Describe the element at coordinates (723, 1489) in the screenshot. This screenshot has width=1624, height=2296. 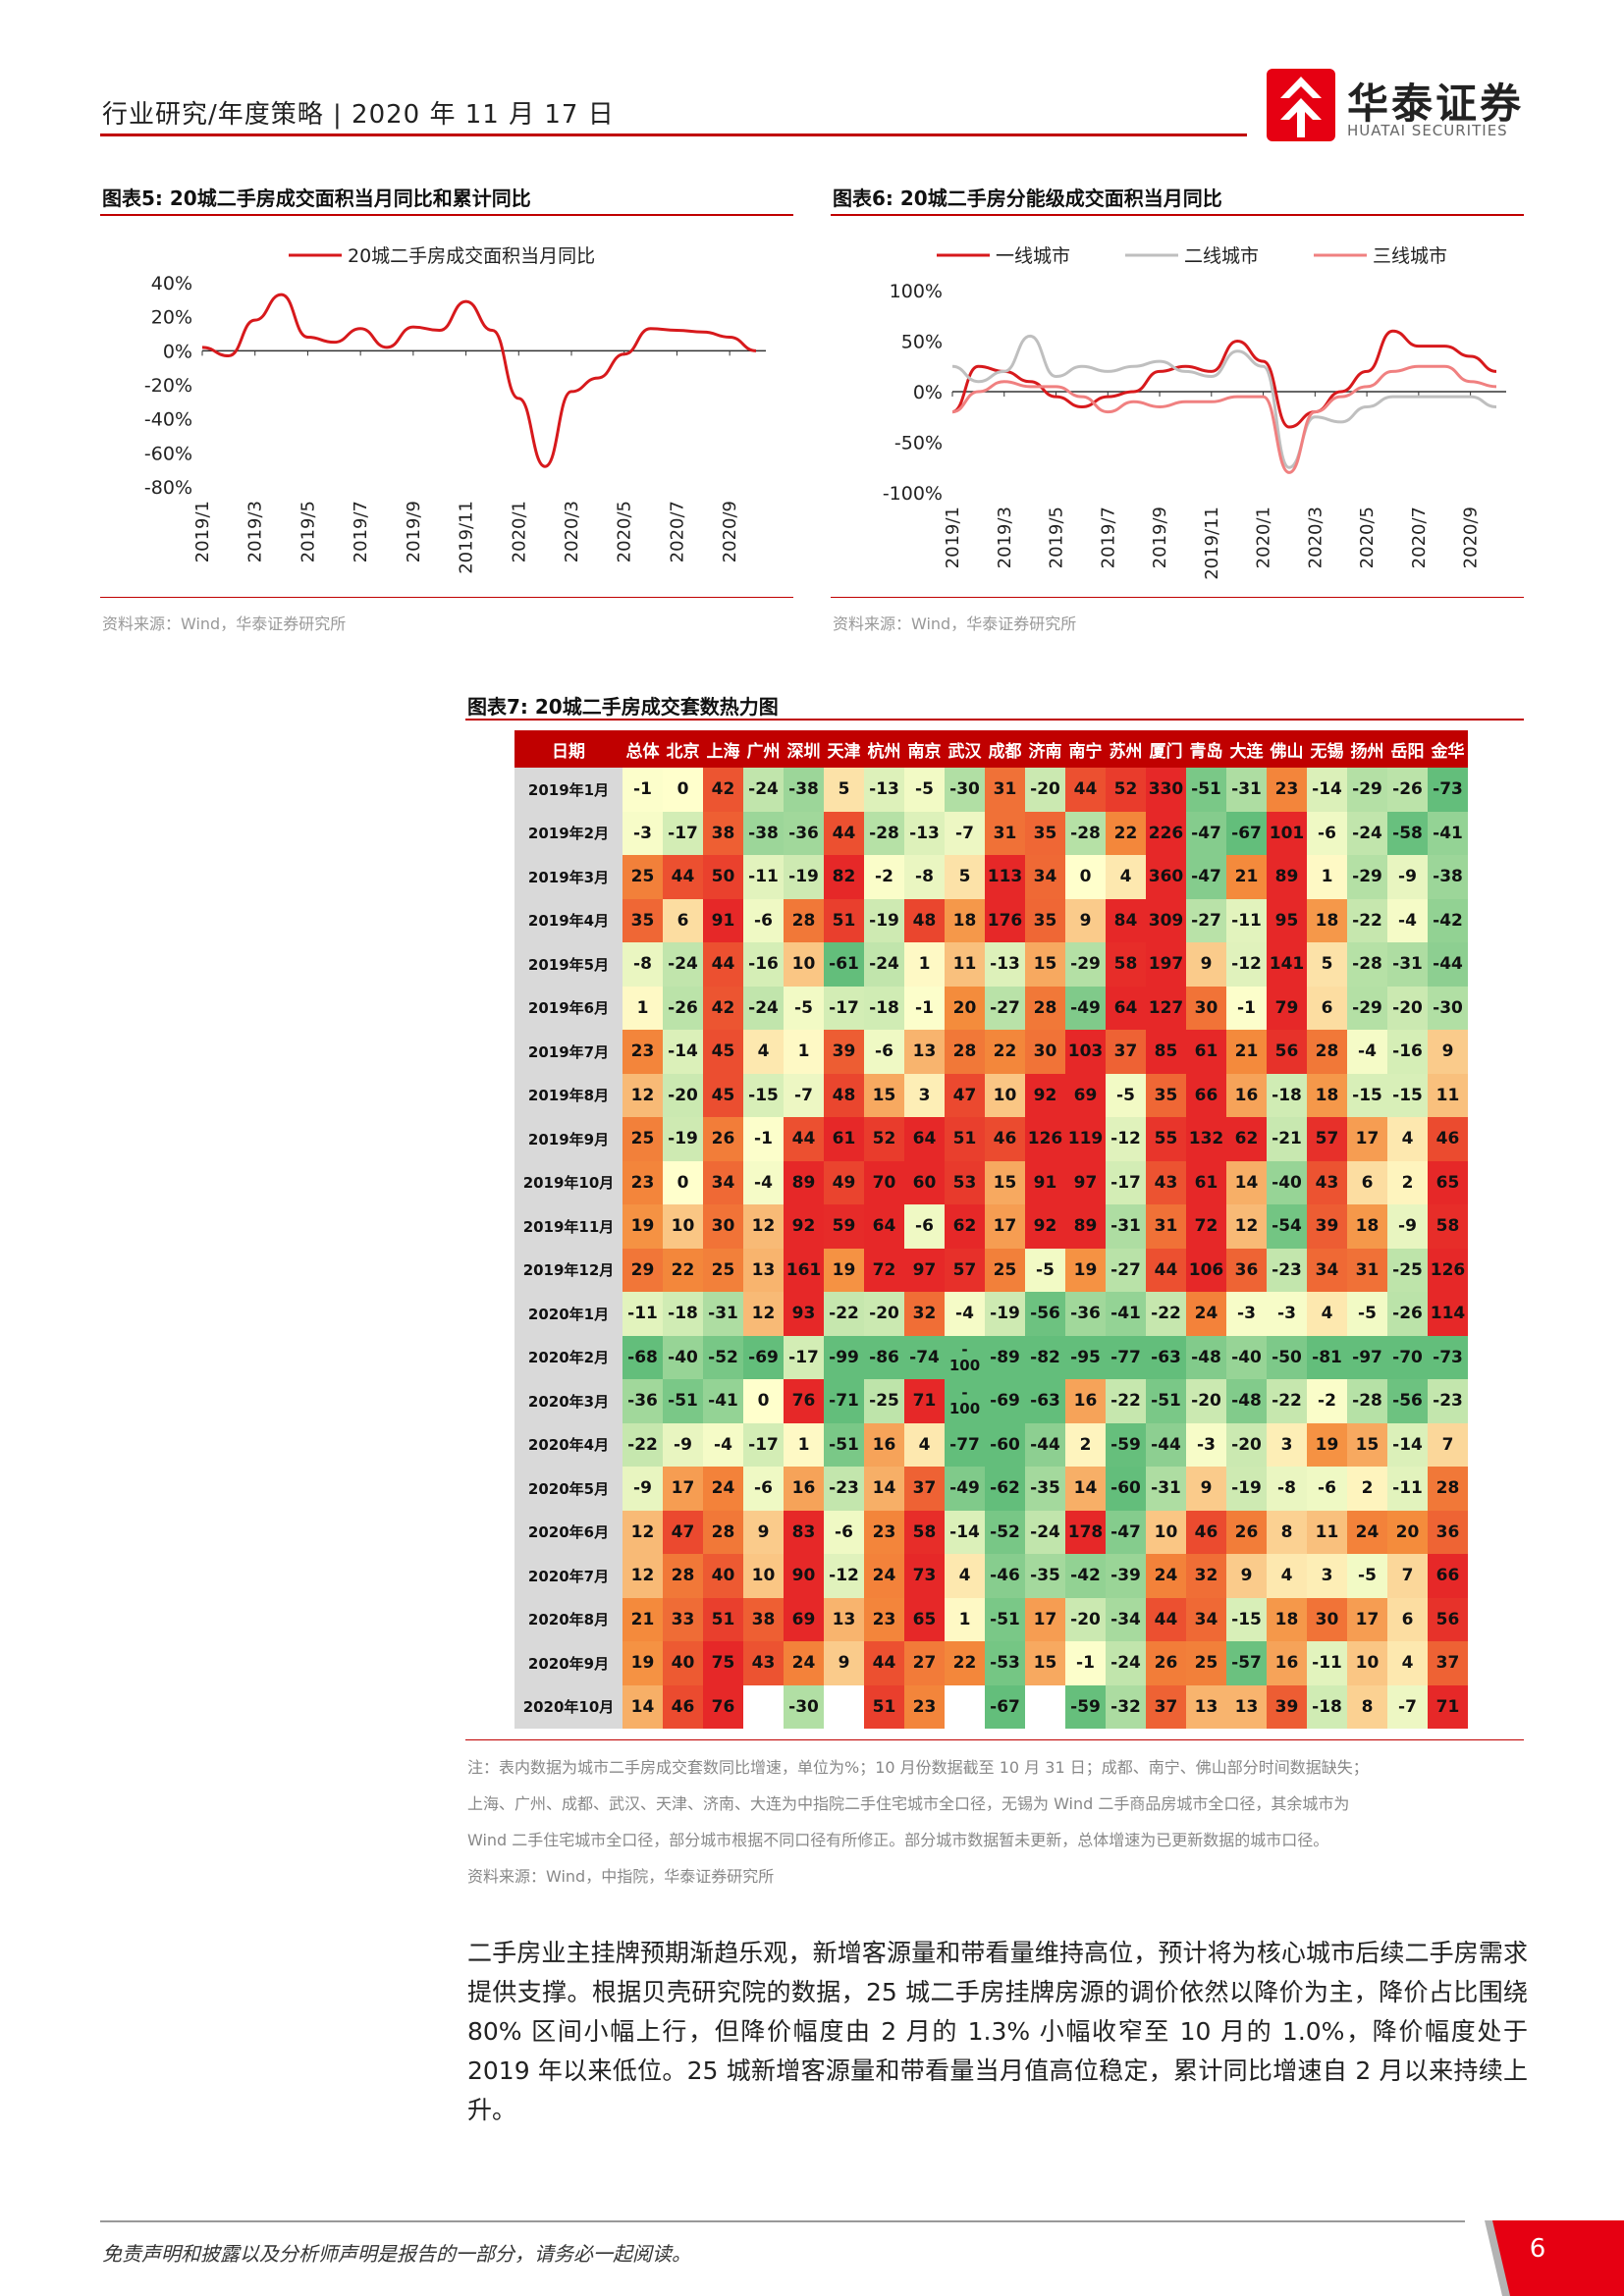
I see `heatmap-cell: 24` at that location.